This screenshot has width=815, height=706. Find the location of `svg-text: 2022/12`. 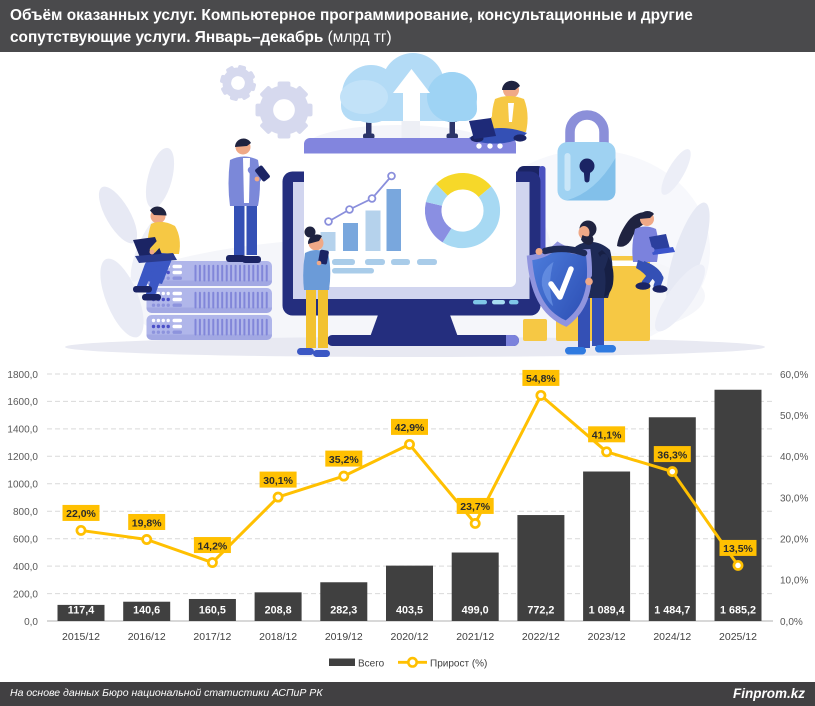

svg-text: 2022/12 is located at coordinates (541, 637).